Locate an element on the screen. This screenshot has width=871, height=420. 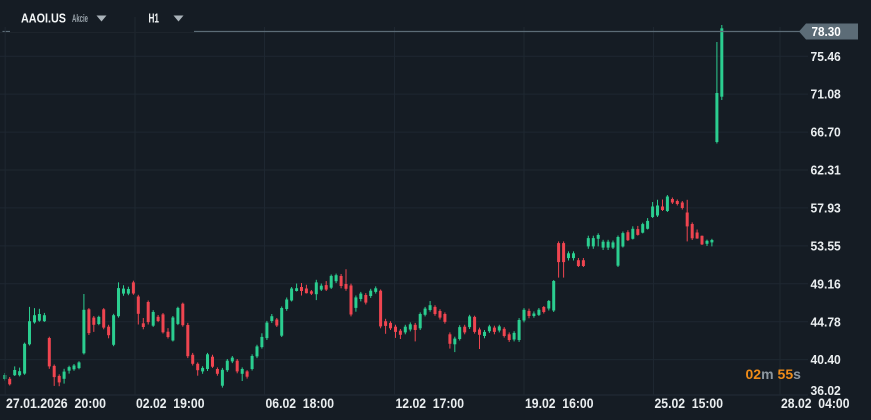
svg-text: 75.46 is located at coordinates (826, 56).